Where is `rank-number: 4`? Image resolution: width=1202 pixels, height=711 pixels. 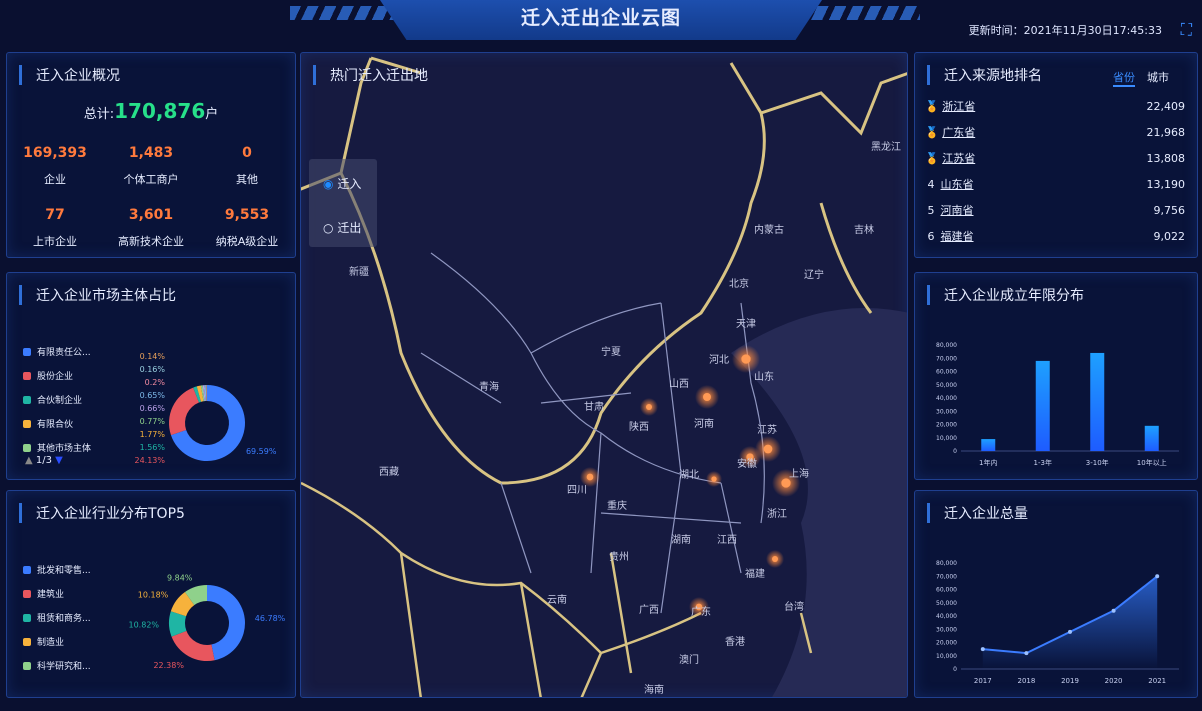
rank-number: 4 is located at coordinates (931, 184).